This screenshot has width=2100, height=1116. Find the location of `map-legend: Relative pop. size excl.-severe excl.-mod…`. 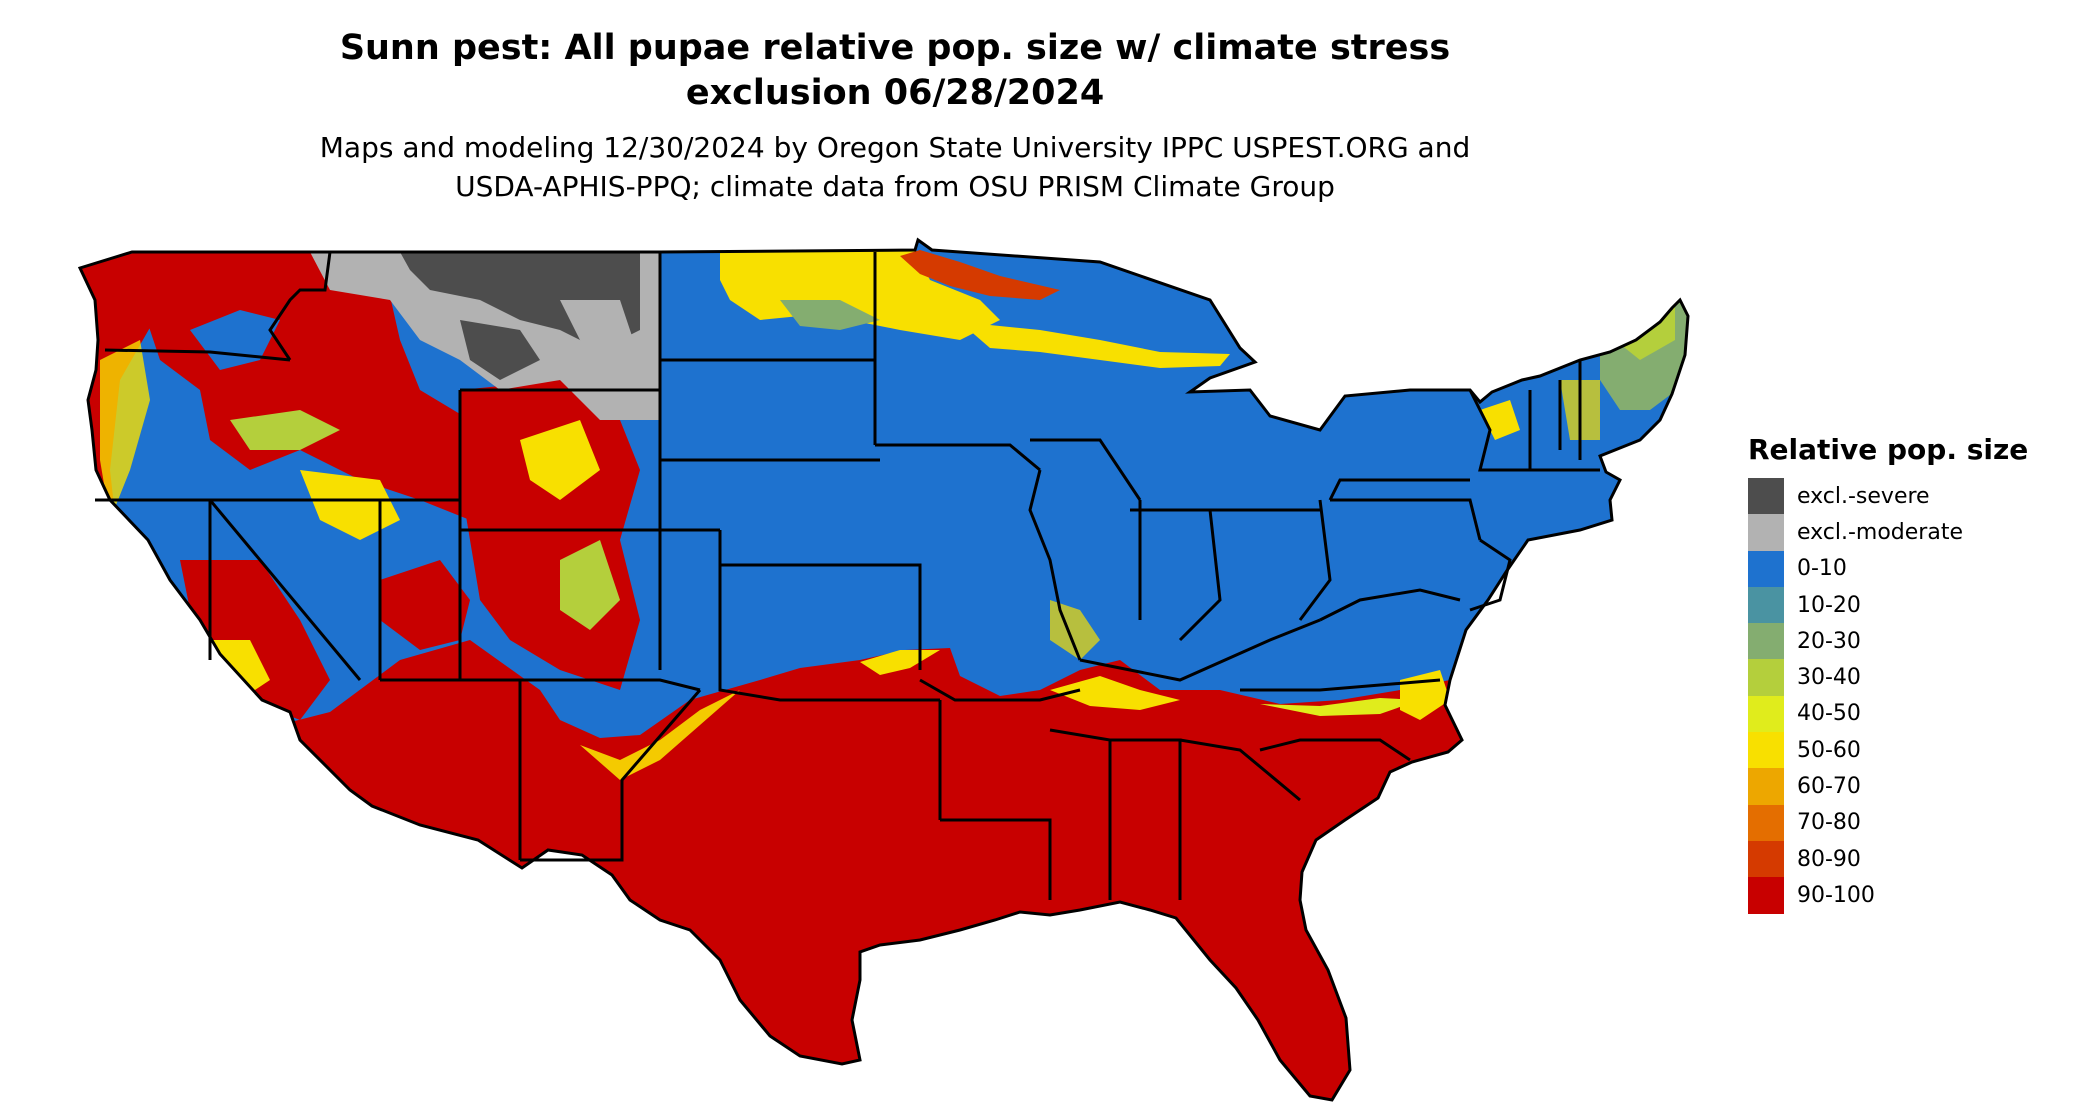

map-legend: Relative pop. size excl.-severe excl.-mod… is located at coordinates (1918, 673).